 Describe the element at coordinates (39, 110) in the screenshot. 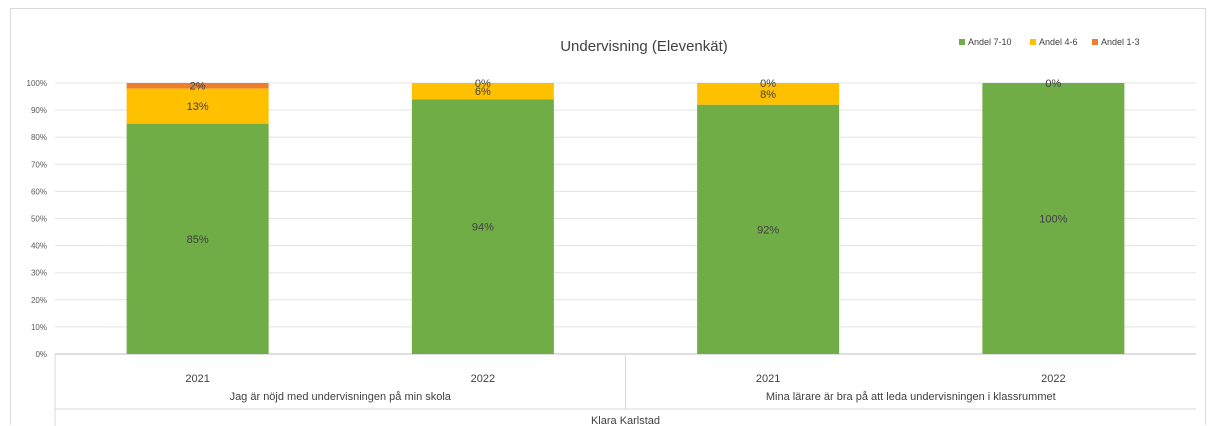

I see `y-tick-label: 90%` at that location.